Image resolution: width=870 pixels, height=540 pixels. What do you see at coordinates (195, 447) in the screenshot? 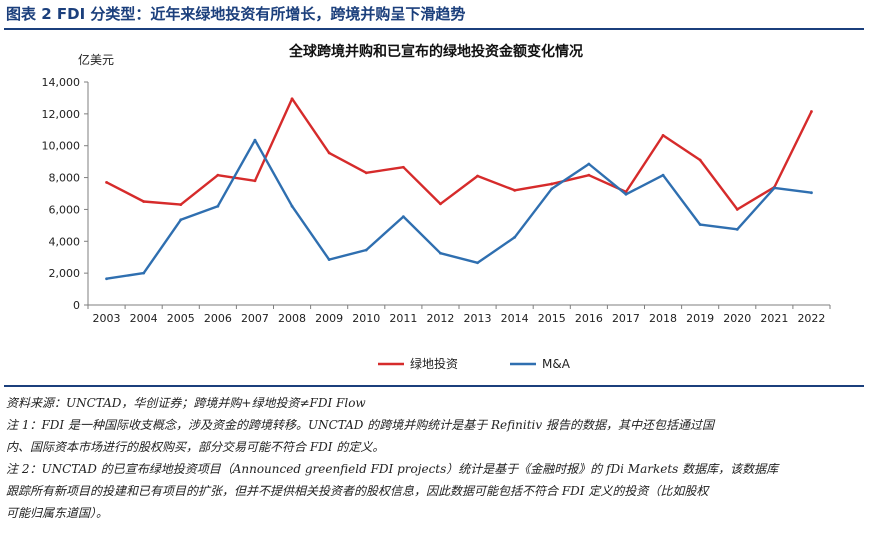
I see `note-1-line-2: 内、国际资本市场进行的股权购买，部分交易可能不符合 FDI 的定义。` at bounding box center [195, 447].